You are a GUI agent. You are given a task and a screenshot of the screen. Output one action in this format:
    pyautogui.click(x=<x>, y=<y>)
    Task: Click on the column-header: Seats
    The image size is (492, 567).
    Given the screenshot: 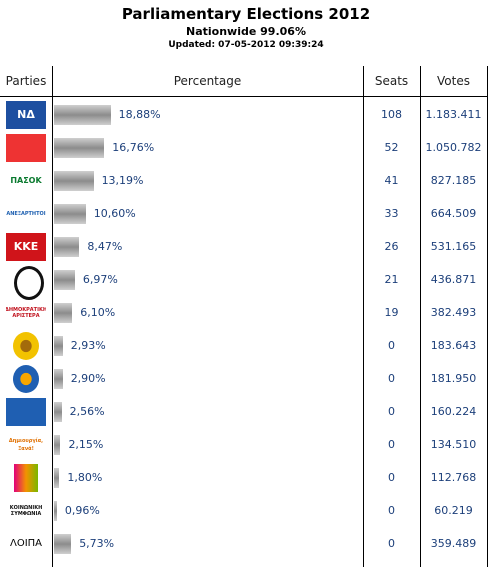 What is the action you would take?
    pyautogui.click(x=391, y=81)
    